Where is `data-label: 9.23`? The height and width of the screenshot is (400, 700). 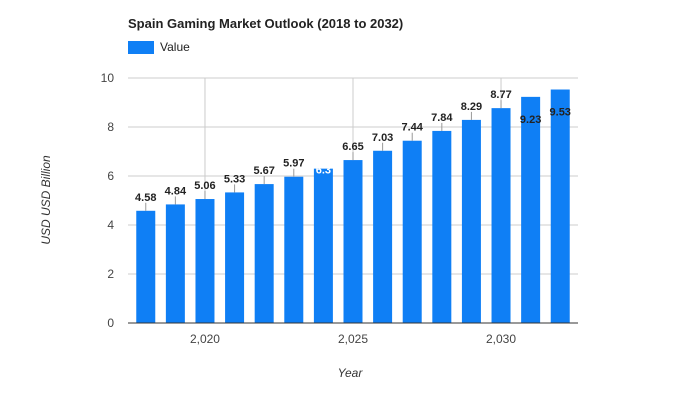 data-label: 9.23 is located at coordinates (530, 120).